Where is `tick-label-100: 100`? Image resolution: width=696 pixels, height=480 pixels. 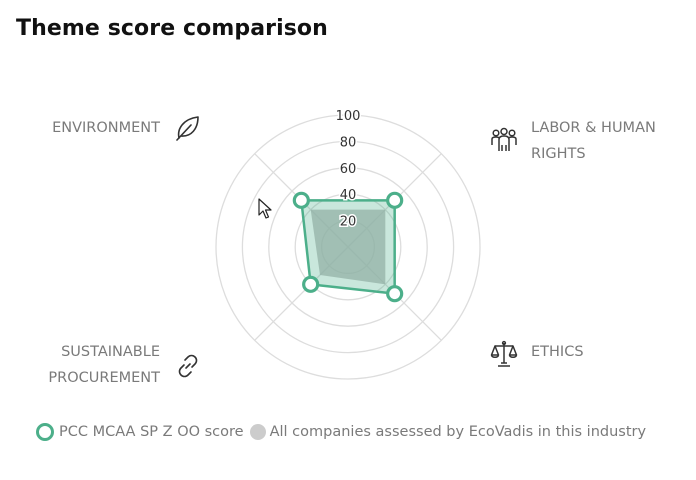 tick-label-100: 100 is located at coordinates (348, 116).